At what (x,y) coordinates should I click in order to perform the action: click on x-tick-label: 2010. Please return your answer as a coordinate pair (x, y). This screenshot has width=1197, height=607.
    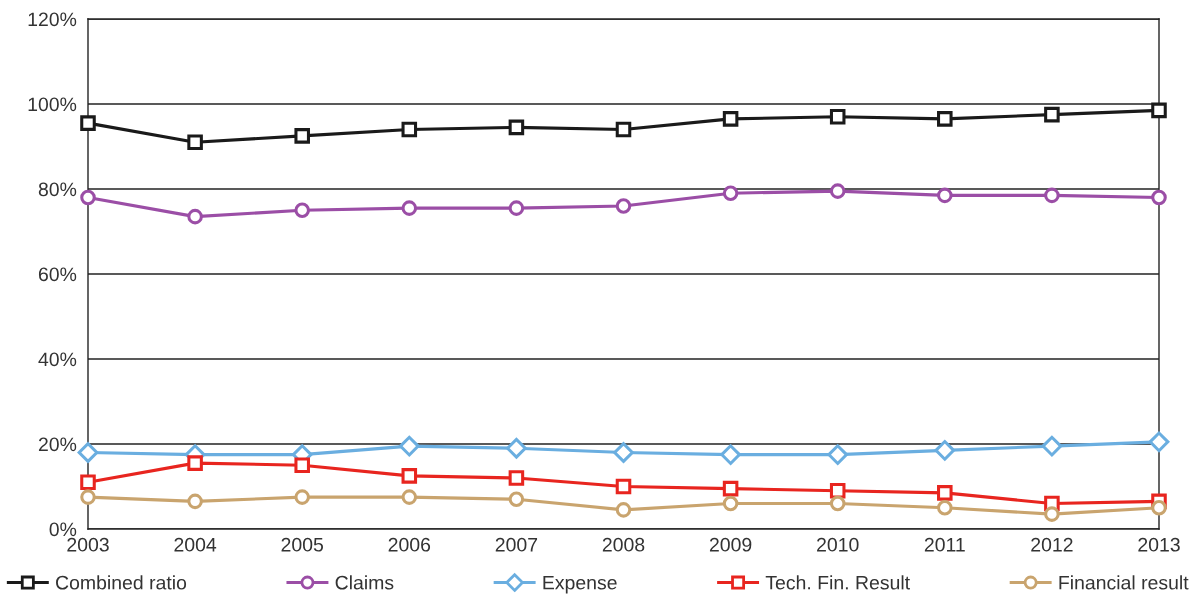
    Looking at the image, I should click on (838, 544).